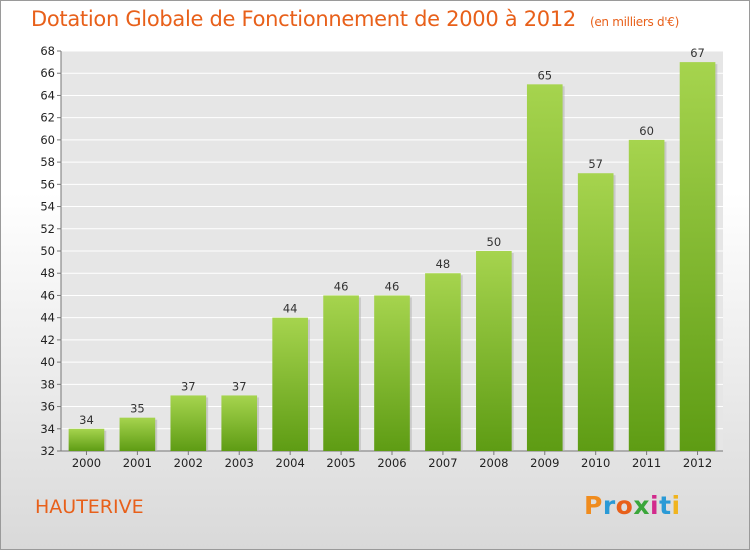  Describe the element at coordinates (646, 131) in the screenshot. I see `data-label: 60` at that location.